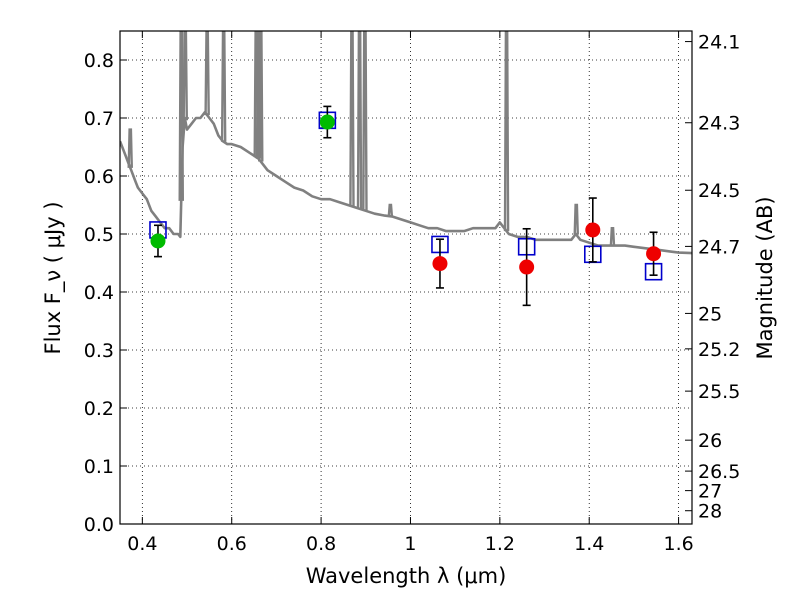 The image size is (800, 600). Describe the element at coordinates (710, 314) in the screenshot. I see `y2-tick-label: 25` at that location.